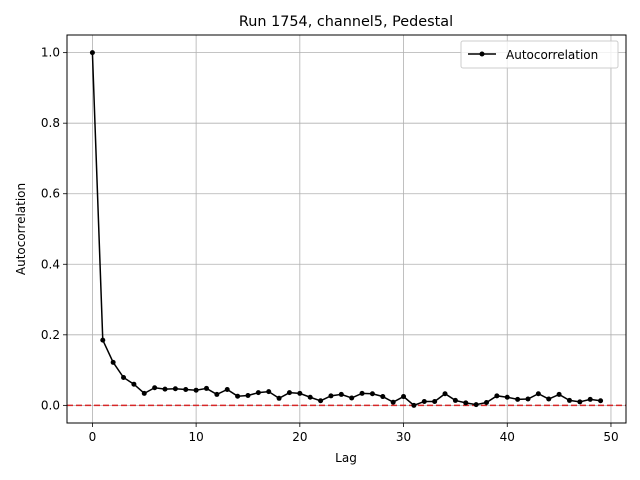  Describe the element at coordinates (346, 458) in the screenshot. I see `x-axis-label: Lag` at that location.